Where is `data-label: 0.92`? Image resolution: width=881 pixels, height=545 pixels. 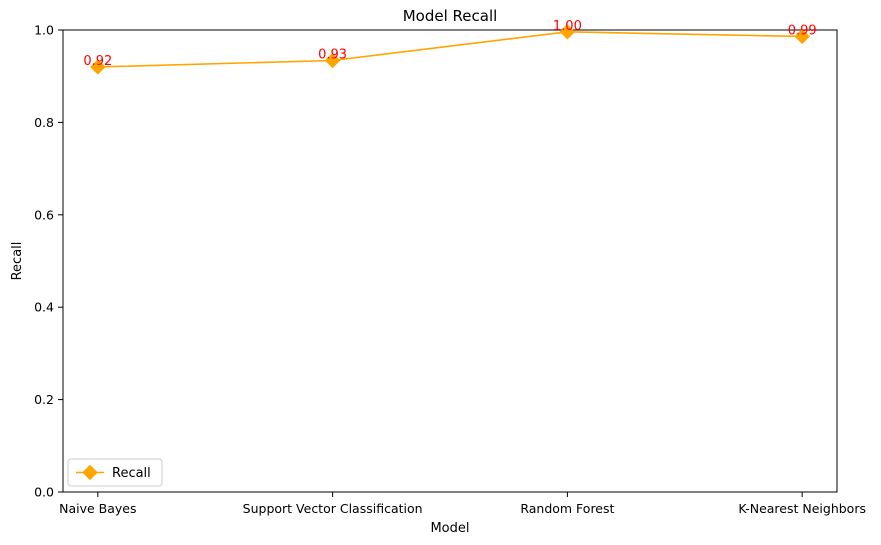 data-label: 0.92 is located at coordinates (97, 61).